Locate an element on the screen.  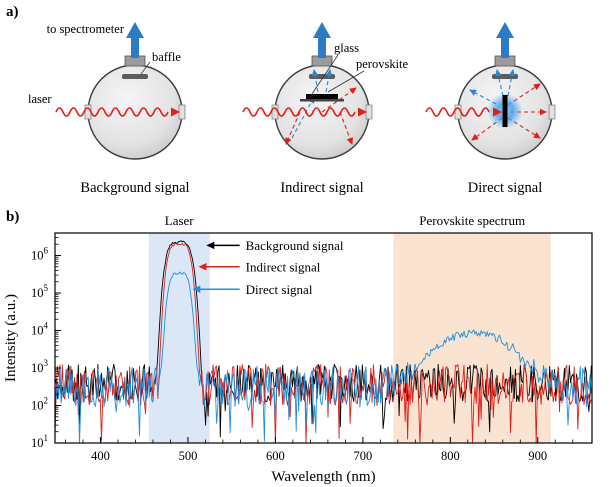
glass-pointer-line is located at coordinates (324, 76).